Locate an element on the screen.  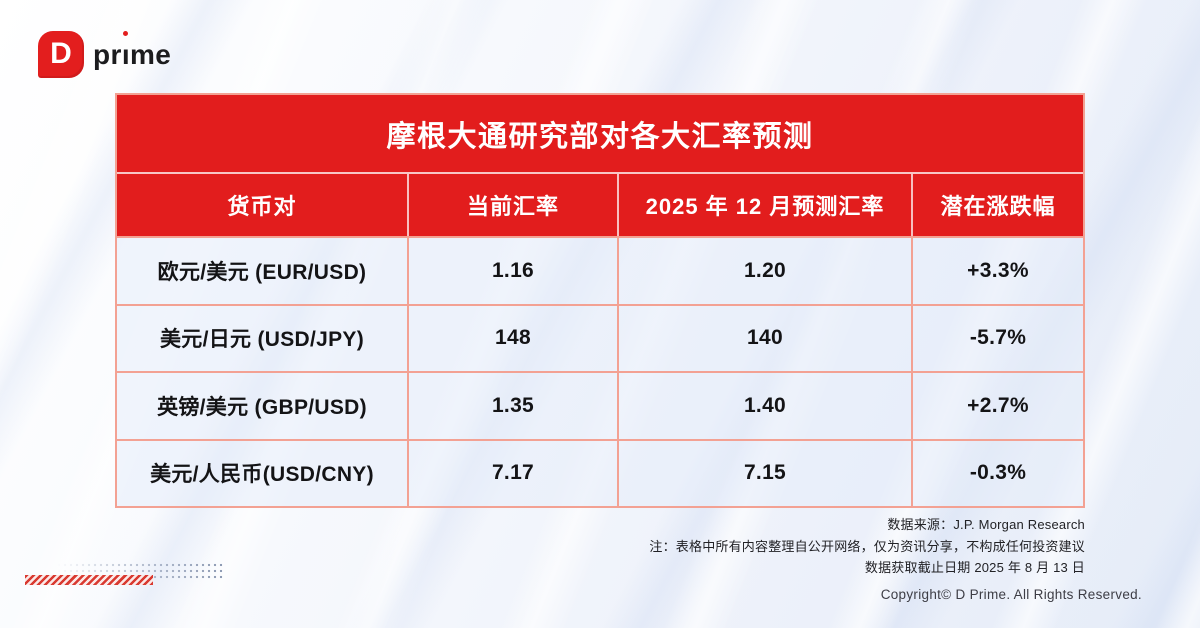
table-row-eur-usd: 欧元/美元 (EUR/USD) 1.16 1.20 +3.3% is located at coordinates (600, 271).